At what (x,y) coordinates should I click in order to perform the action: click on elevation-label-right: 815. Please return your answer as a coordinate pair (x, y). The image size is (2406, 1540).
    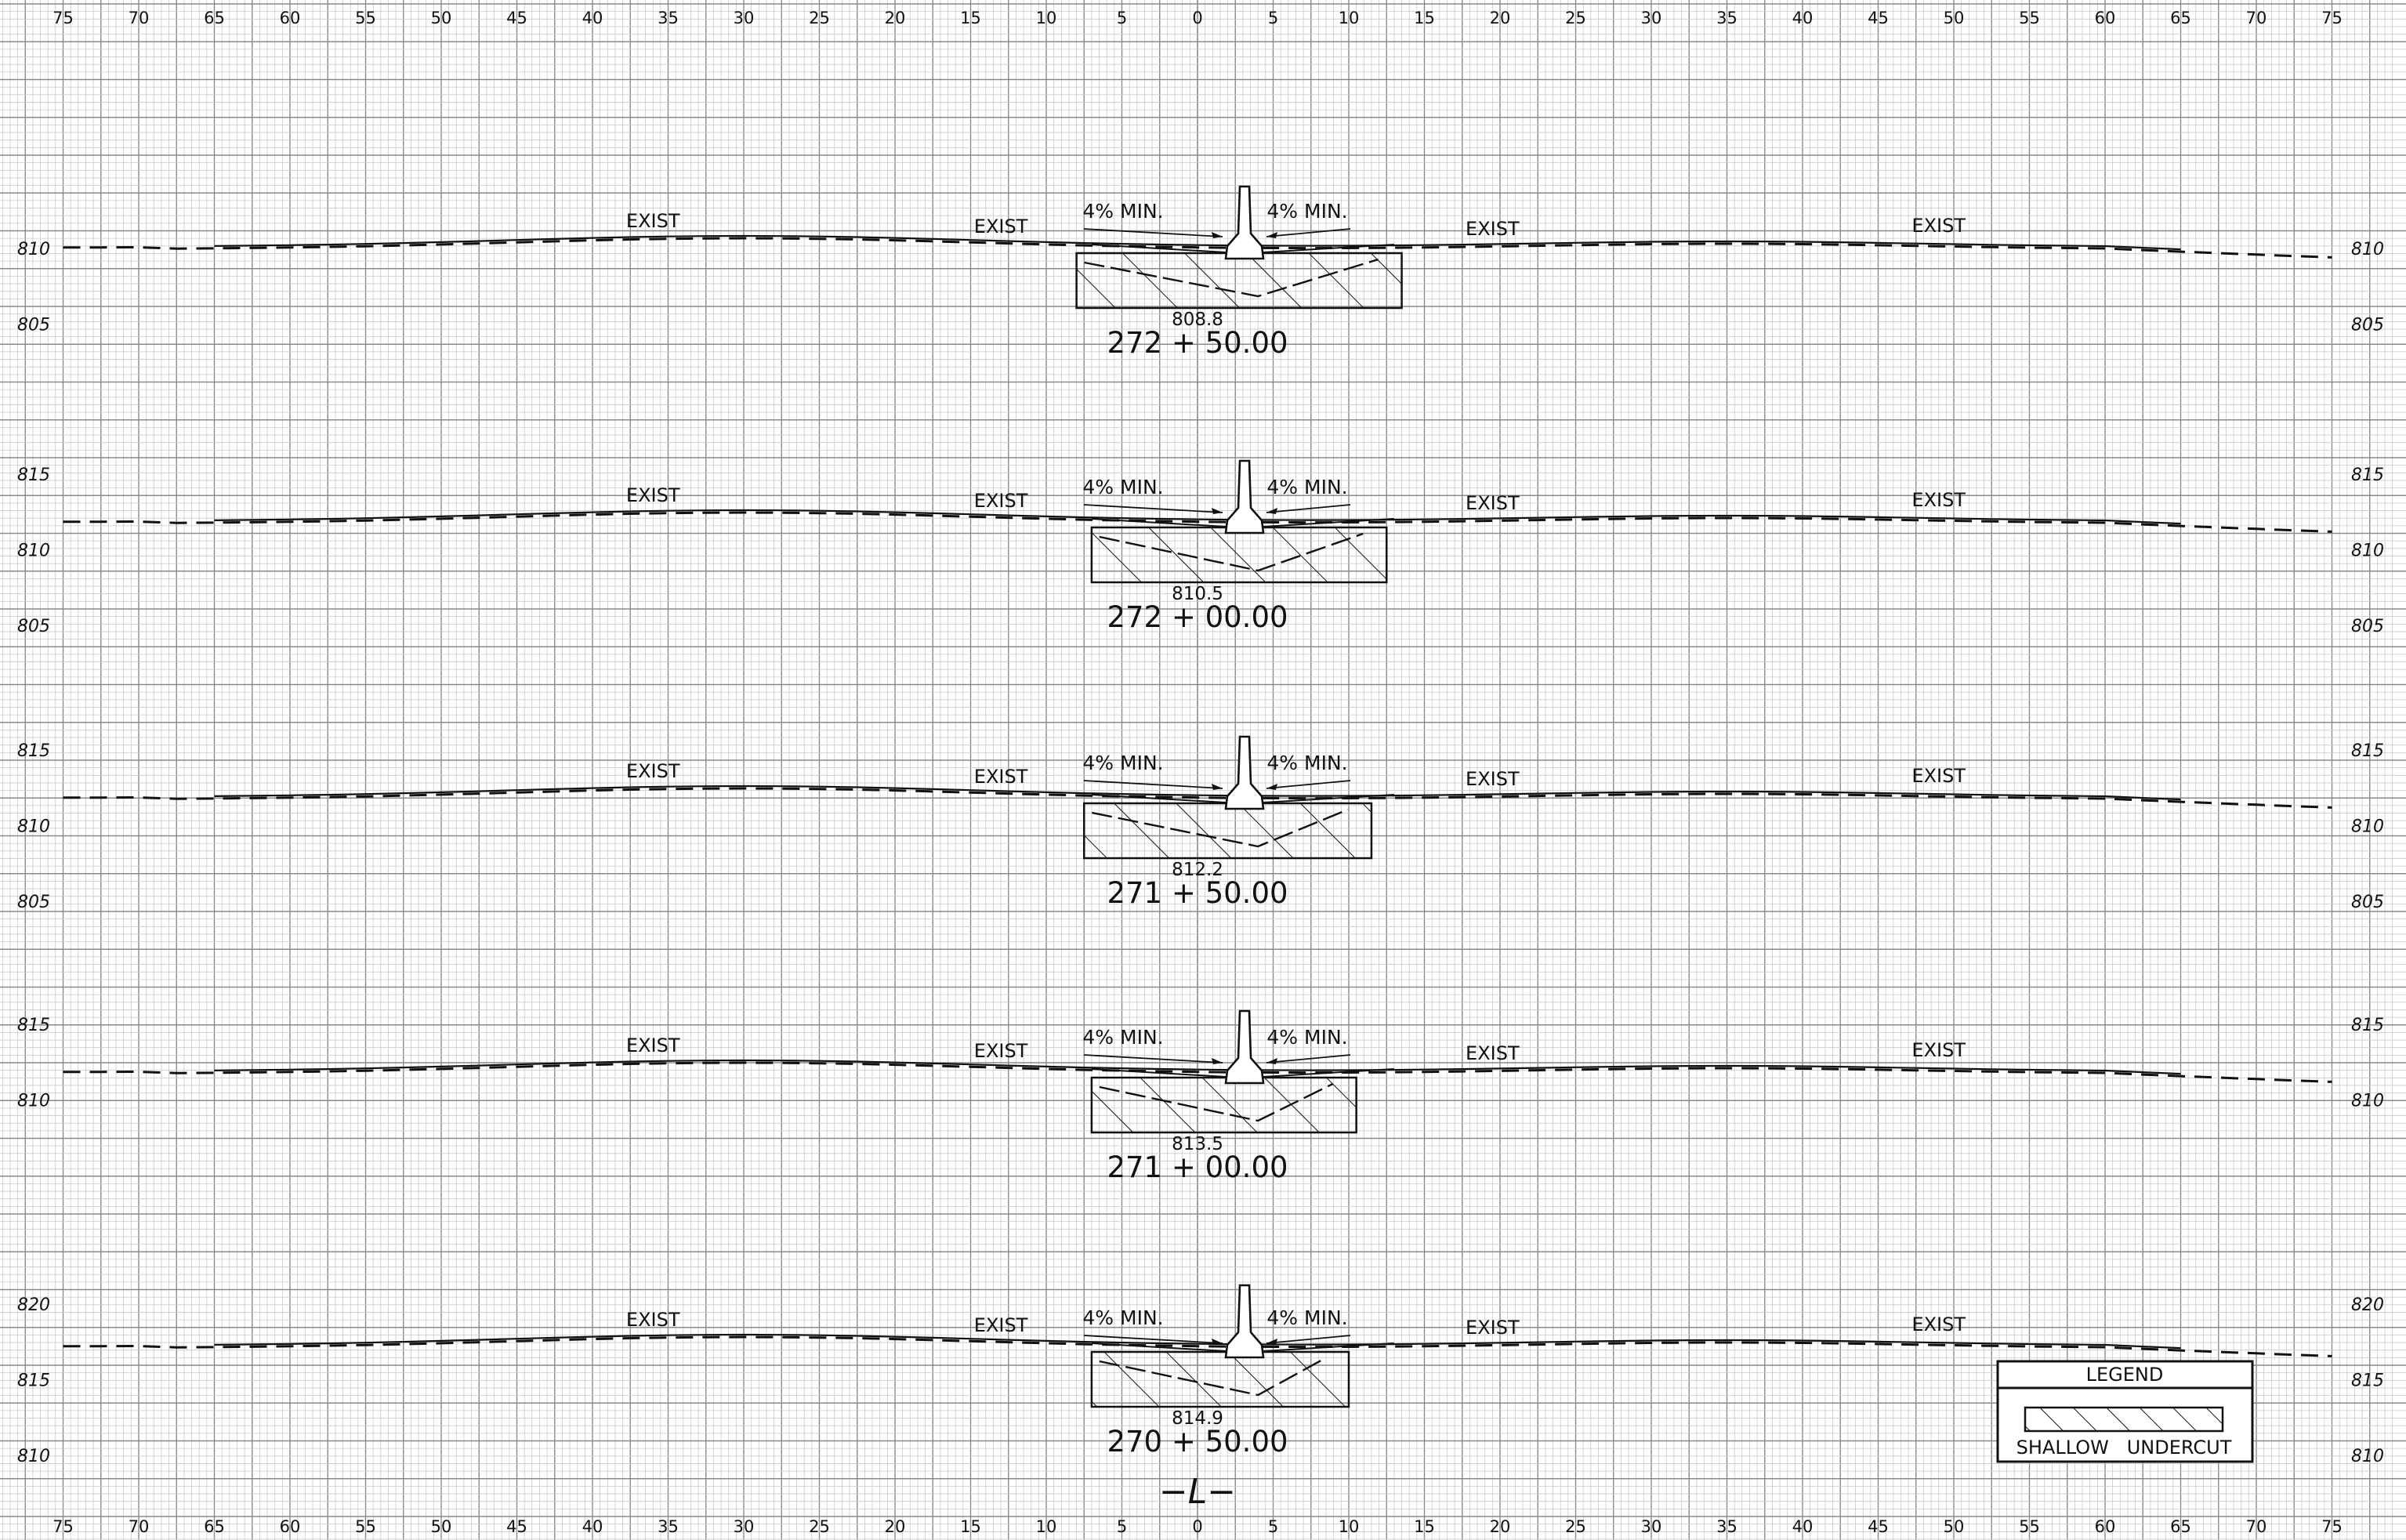
    Looking at the image, I should click on (2367, 751).